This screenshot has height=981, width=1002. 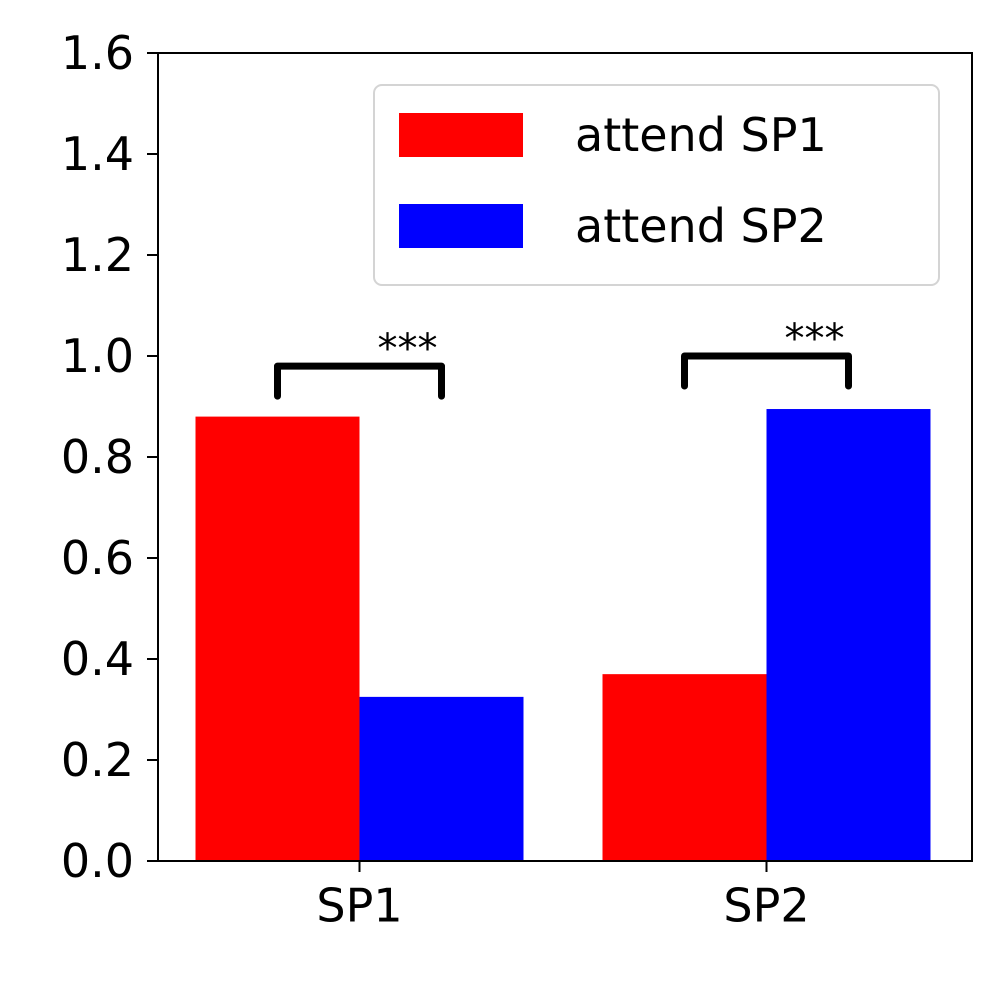 What do you see at coordinates (97, 760) in the screenshot?
I see `y-tick-label: 0.2` at bounding box center [97, 760].